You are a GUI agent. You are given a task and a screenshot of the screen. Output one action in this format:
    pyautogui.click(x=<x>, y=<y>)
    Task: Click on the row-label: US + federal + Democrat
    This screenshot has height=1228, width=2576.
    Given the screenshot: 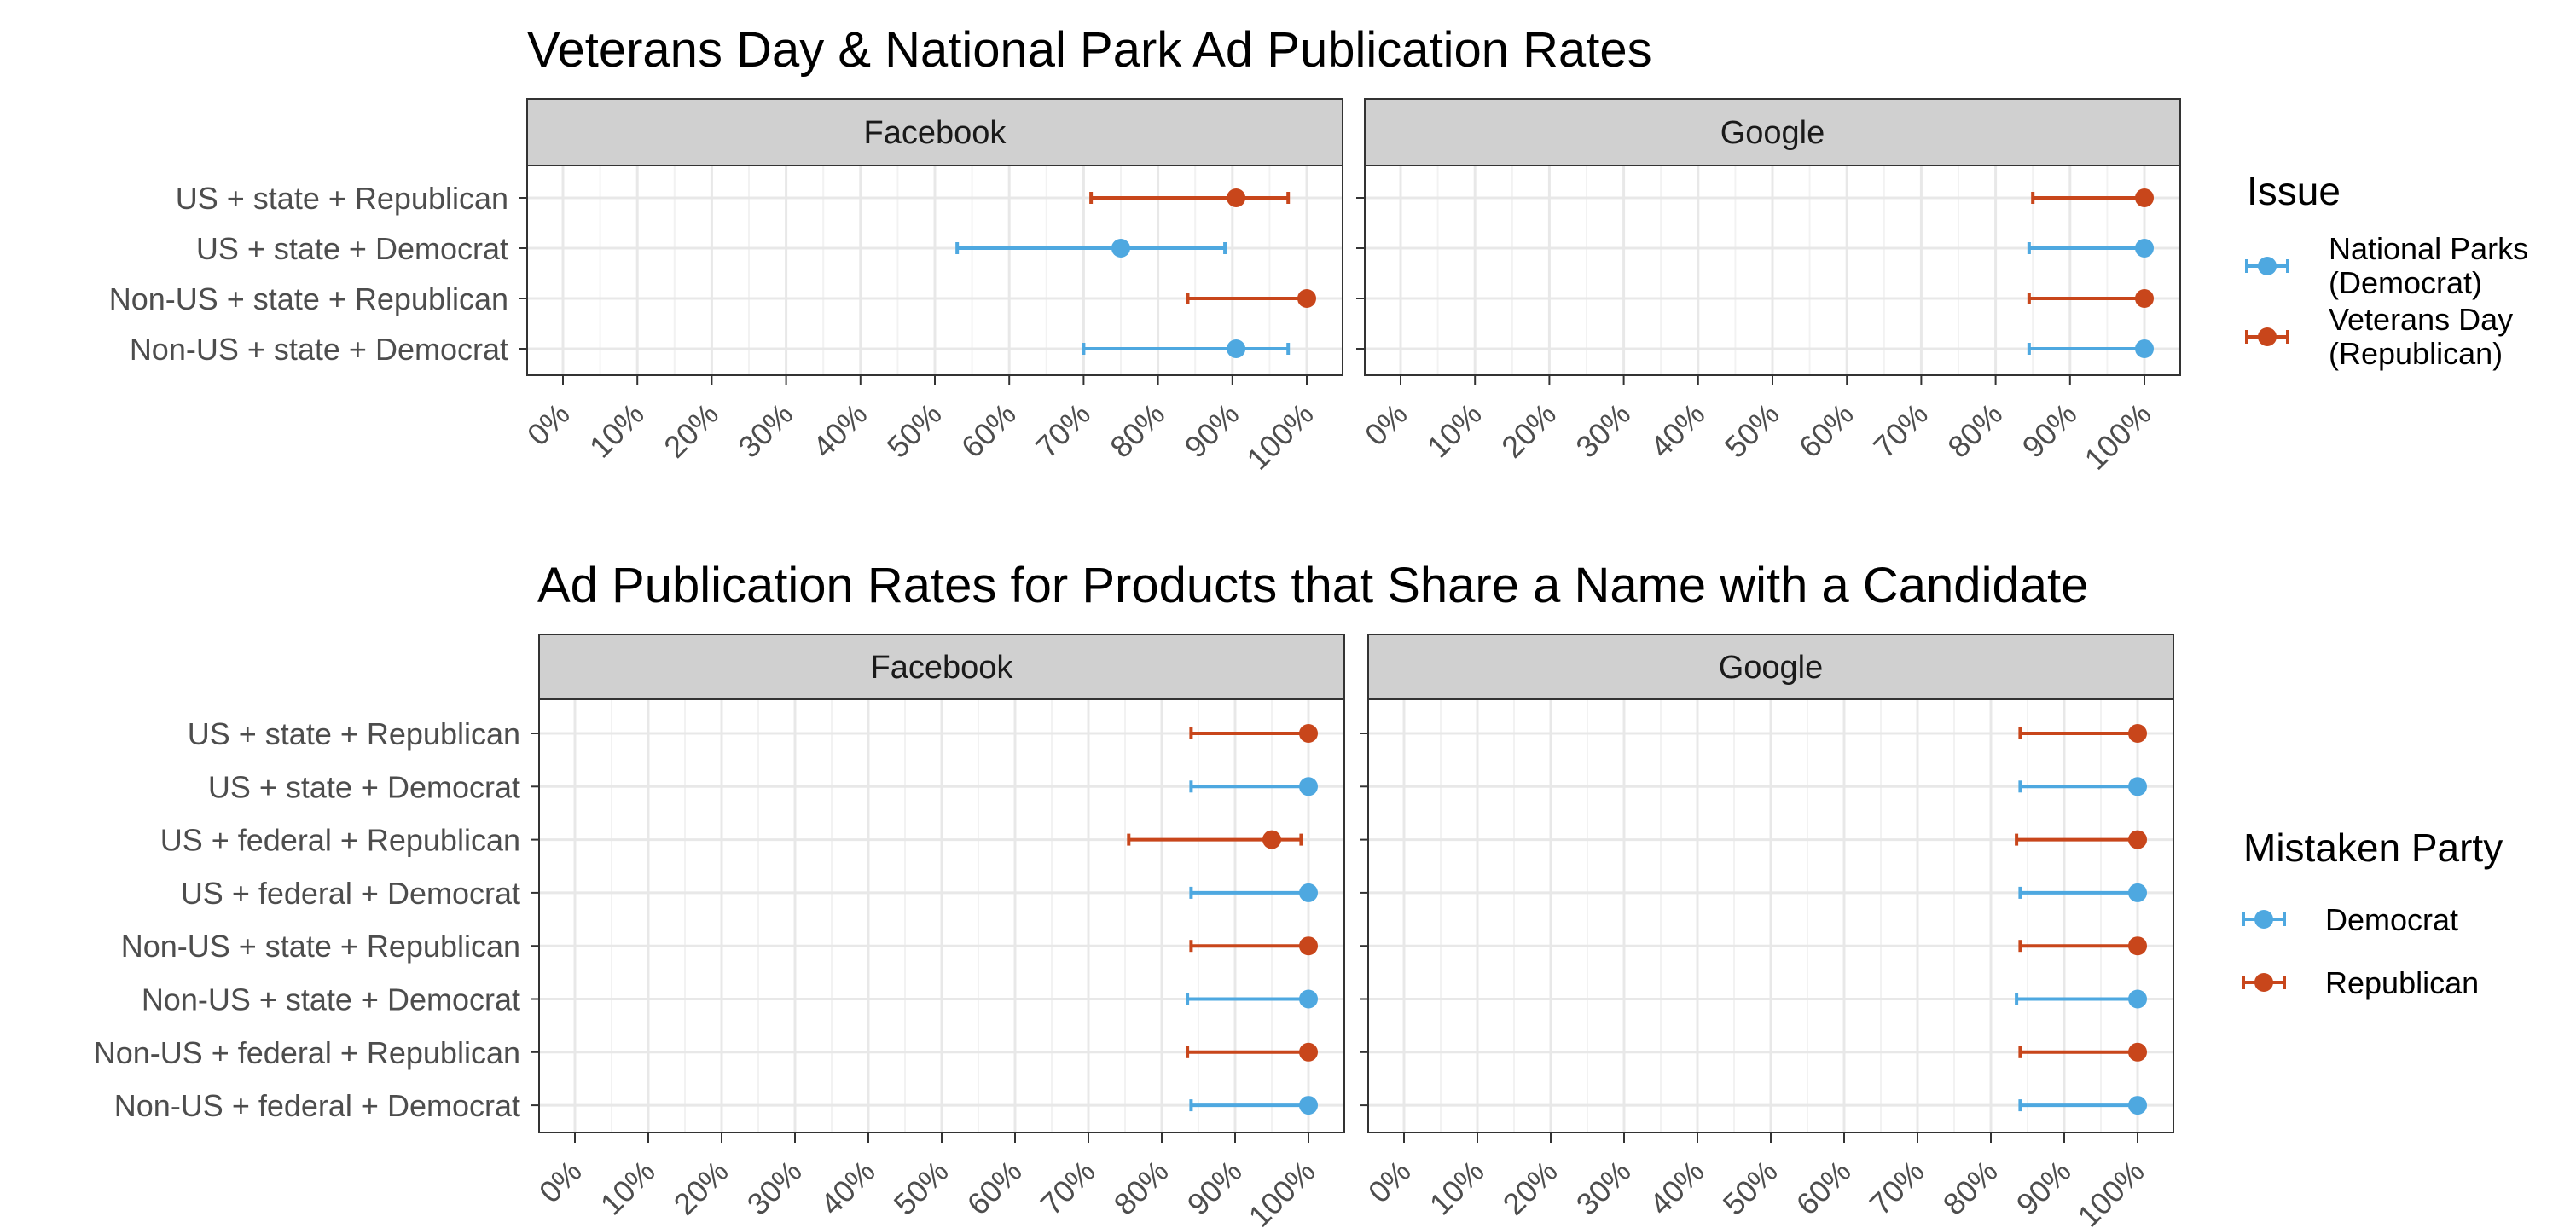 What is the action you would take?
    pyautogui.click(x=350, y=893)
    